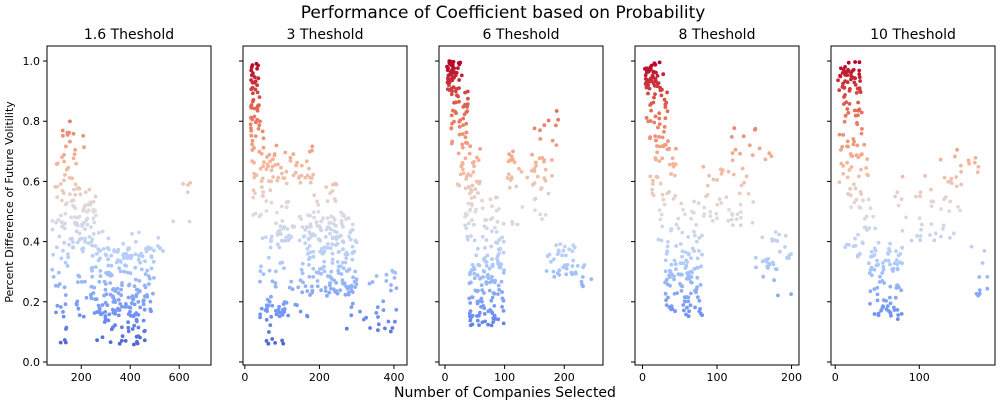  I want to click on y-tick-label: 0.8, so click(32, 121).